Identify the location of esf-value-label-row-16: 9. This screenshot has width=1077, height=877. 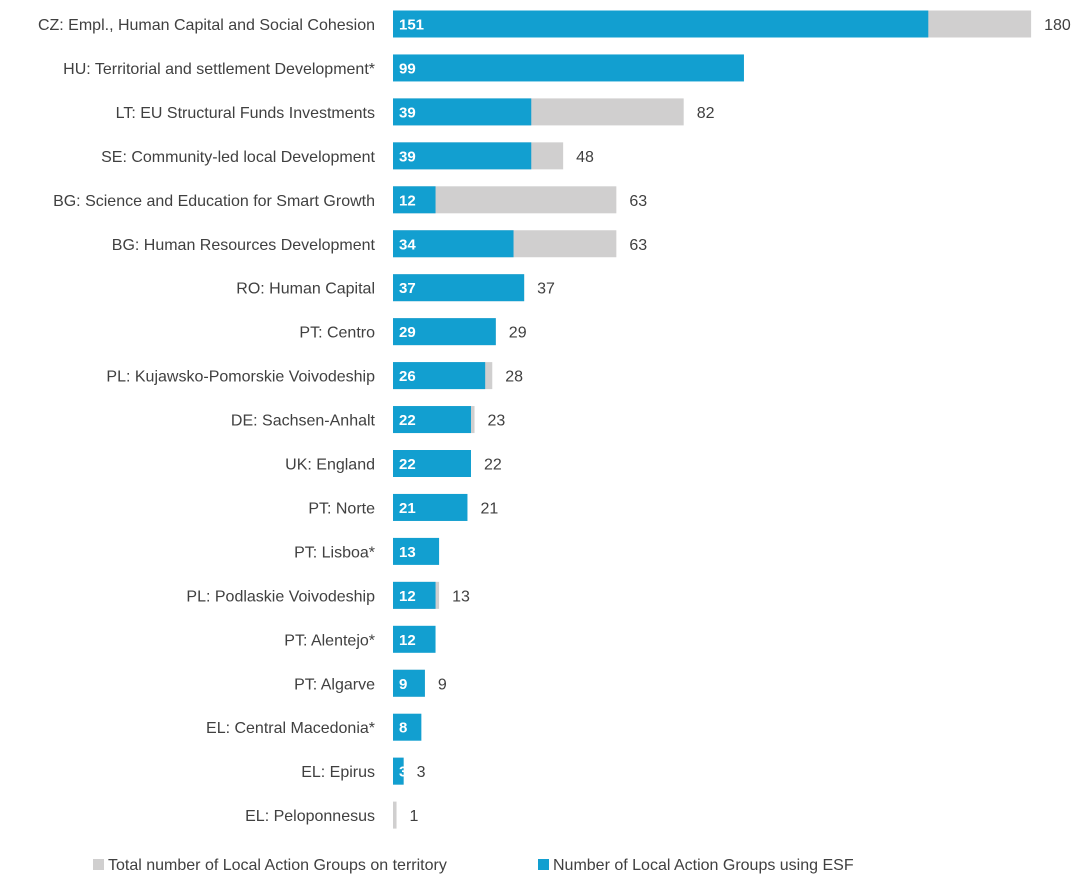
(403, 684).